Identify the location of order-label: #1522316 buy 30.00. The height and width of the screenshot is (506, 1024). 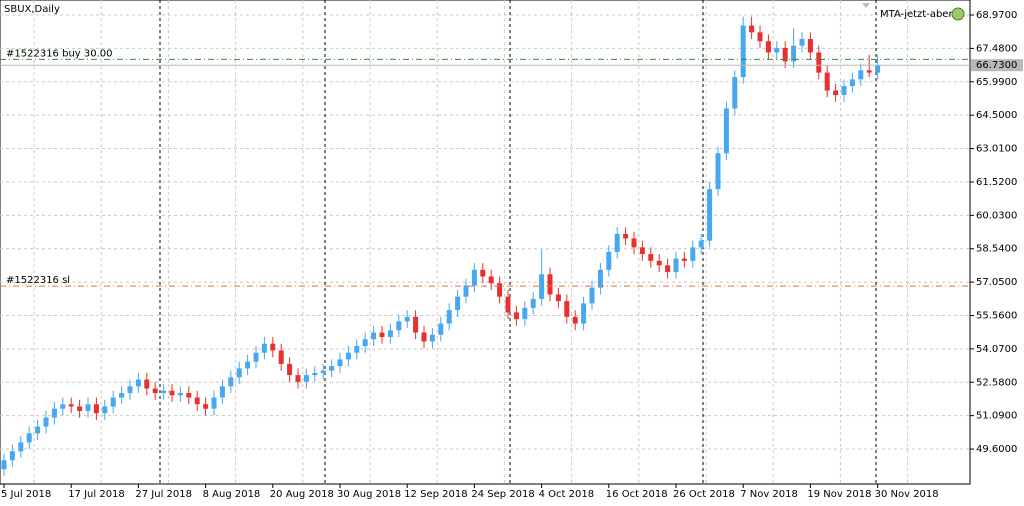
(59, 53).